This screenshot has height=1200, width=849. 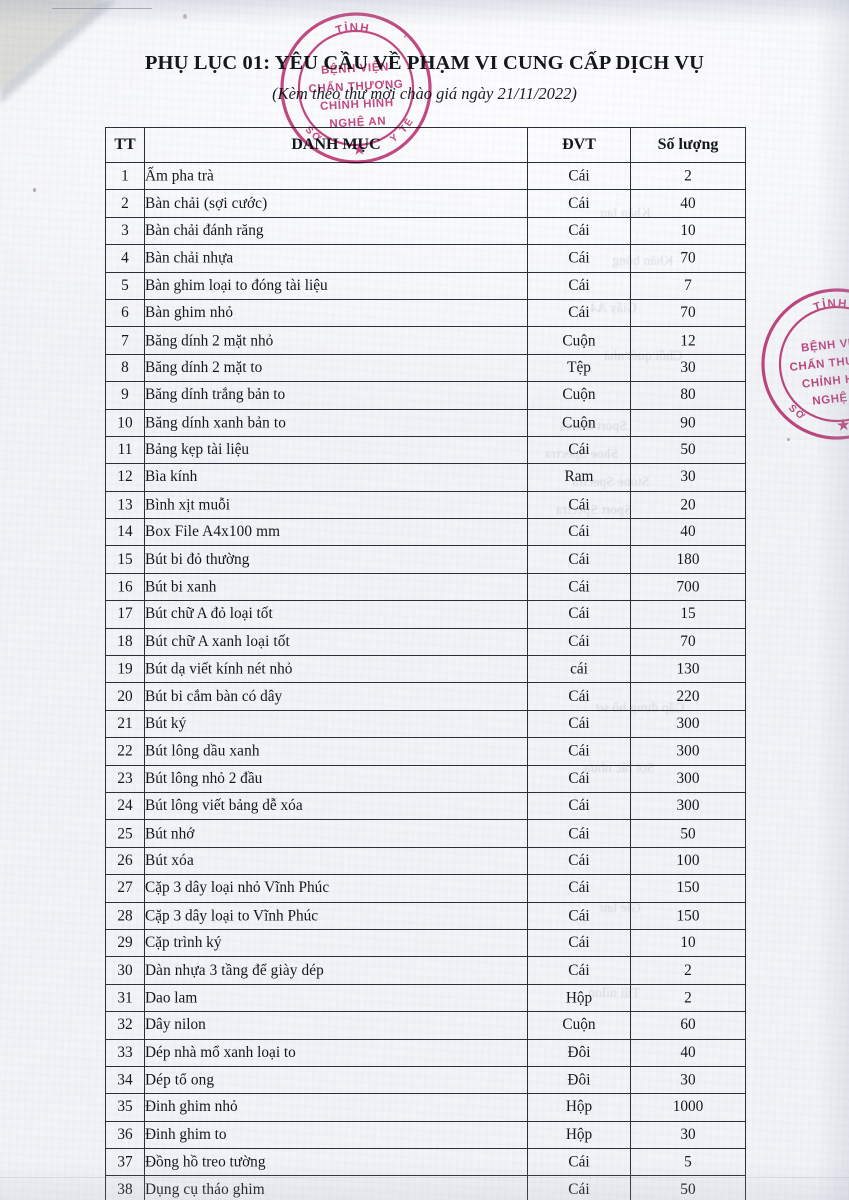 What do you see at coordinates (336, 642) in the screenshot?
I see `cell-name: Bút chữ A xanh loại tốt` at bounding box center [336, 642].